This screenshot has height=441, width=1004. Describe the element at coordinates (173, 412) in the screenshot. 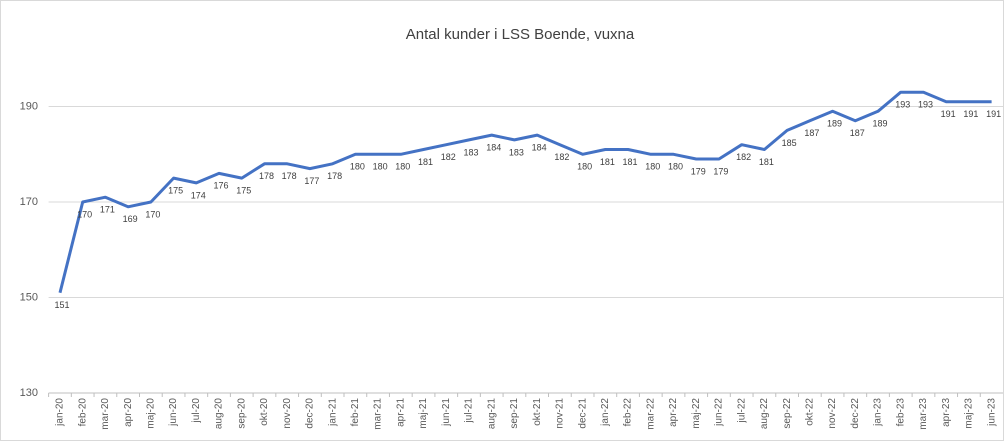

I see `x-tick-label: jun-20` at that location.